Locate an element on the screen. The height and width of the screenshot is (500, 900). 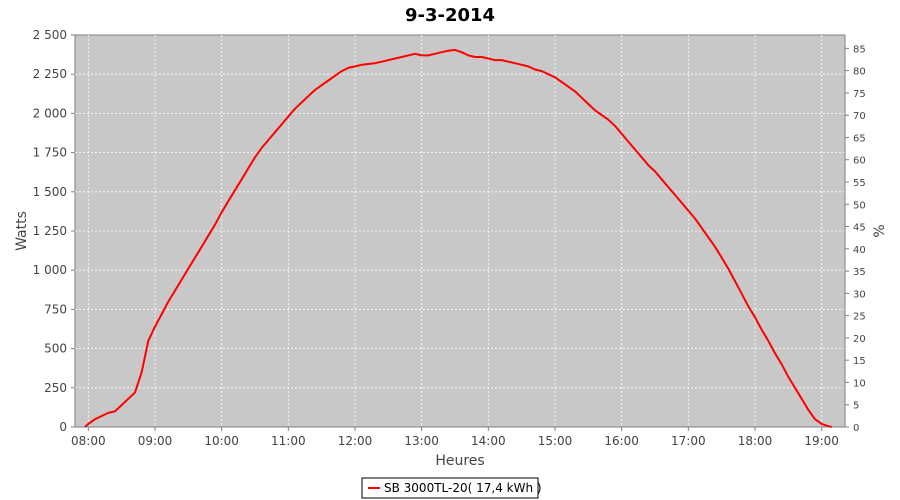
legend: SB 3000TL-20( 17,4 kWh ) is located at coordinates (451, 488).